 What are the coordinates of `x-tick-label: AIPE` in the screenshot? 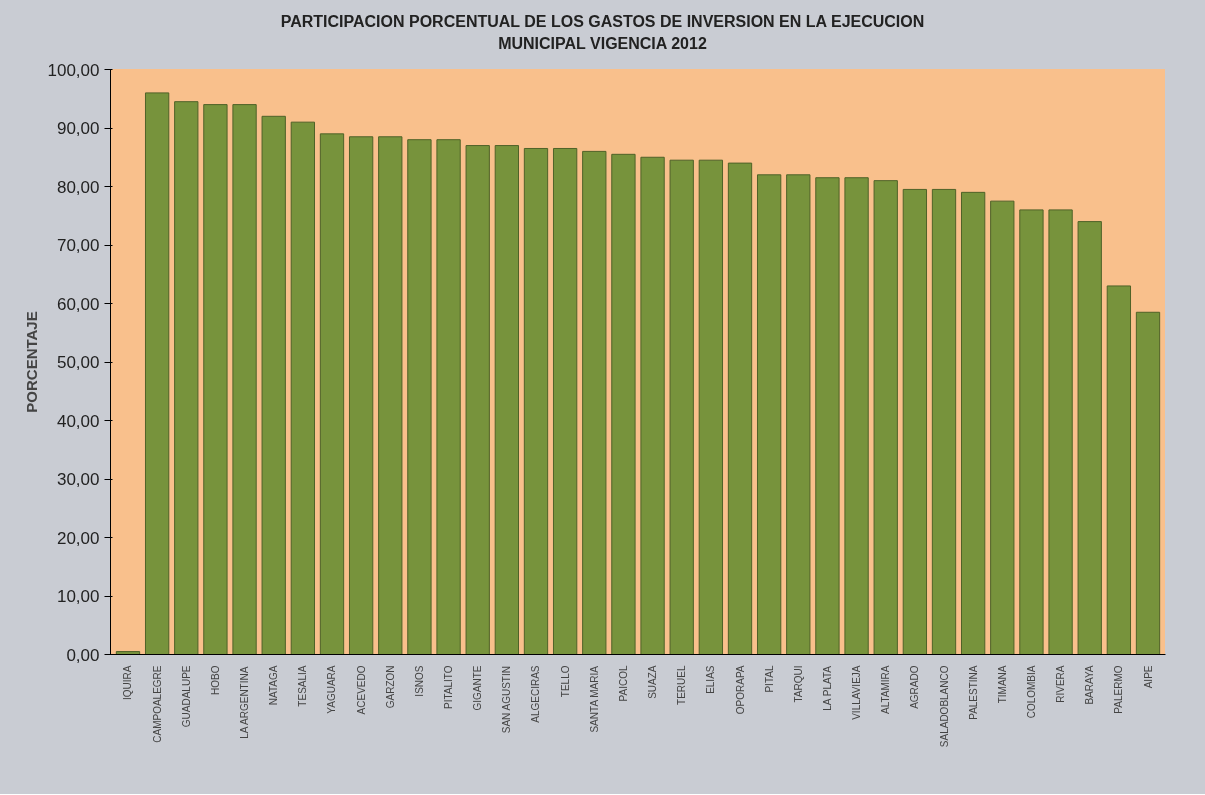 It's located at (1148, 677).